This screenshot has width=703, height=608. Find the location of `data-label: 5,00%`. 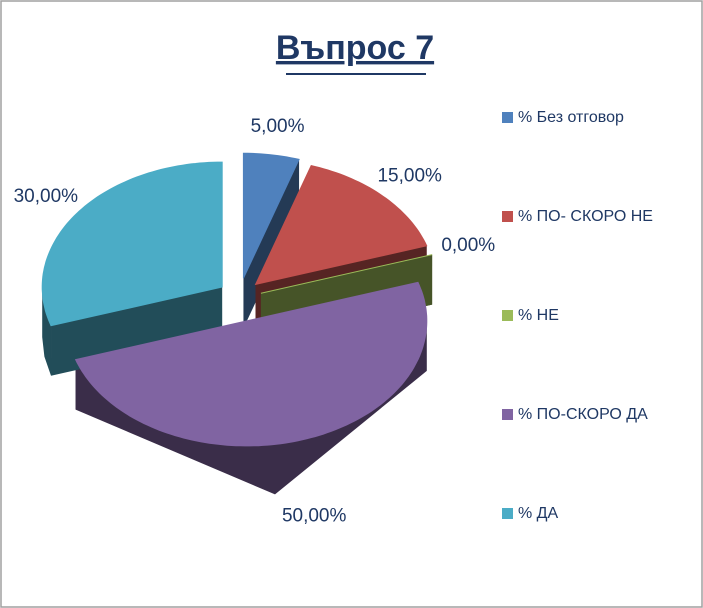

data-label: 5,00% is located at coordinates (278, 126).